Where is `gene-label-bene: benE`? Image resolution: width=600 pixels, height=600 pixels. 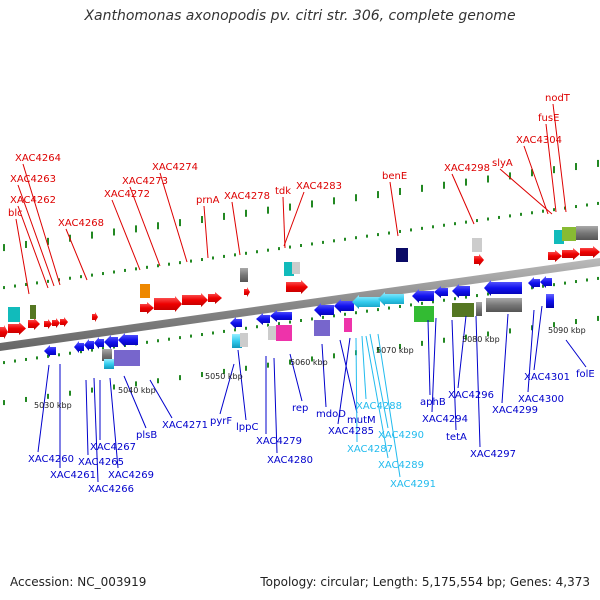 gene-label-bene: benE is located at coordinates (394, 176).